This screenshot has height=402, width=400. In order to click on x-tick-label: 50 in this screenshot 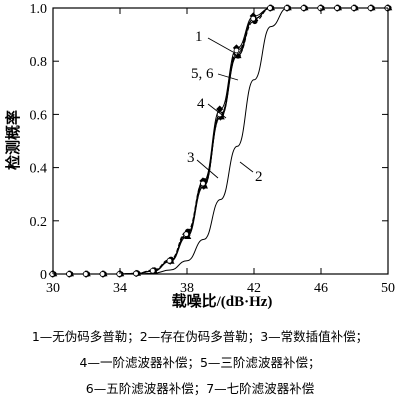, I will do `click(388, 288)`.